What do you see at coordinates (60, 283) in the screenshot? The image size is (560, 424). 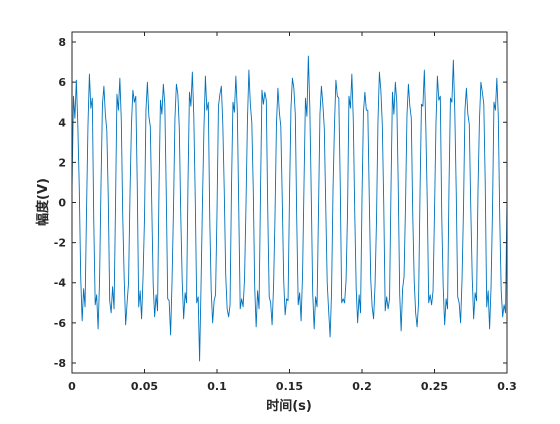 I see `y-tick-label: -4` at bounding box center [60, 283].